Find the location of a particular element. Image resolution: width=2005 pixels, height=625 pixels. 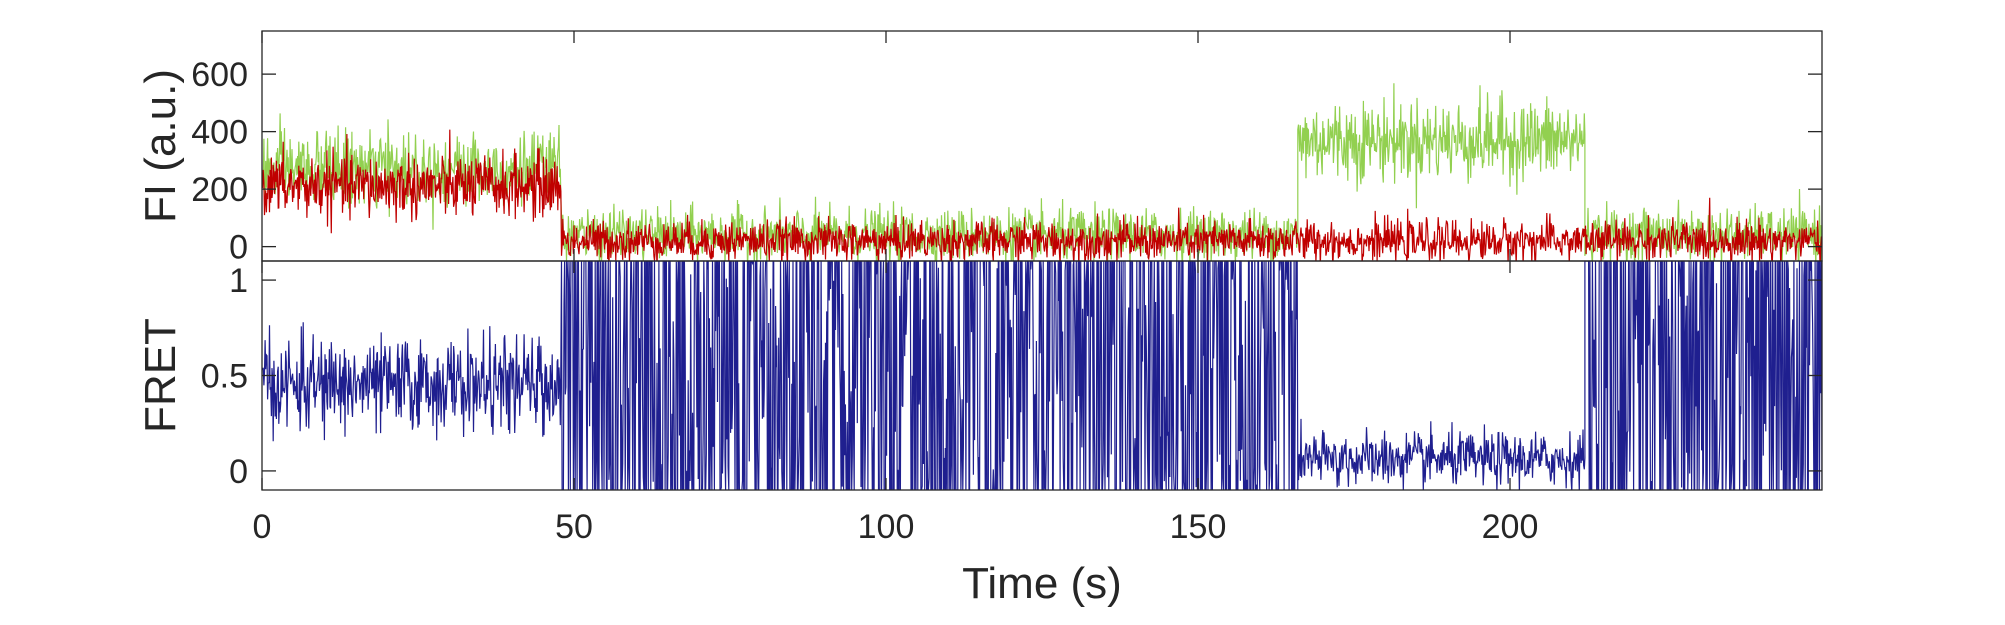

y-tick-label: 1 is located at coordinates (238, 281).